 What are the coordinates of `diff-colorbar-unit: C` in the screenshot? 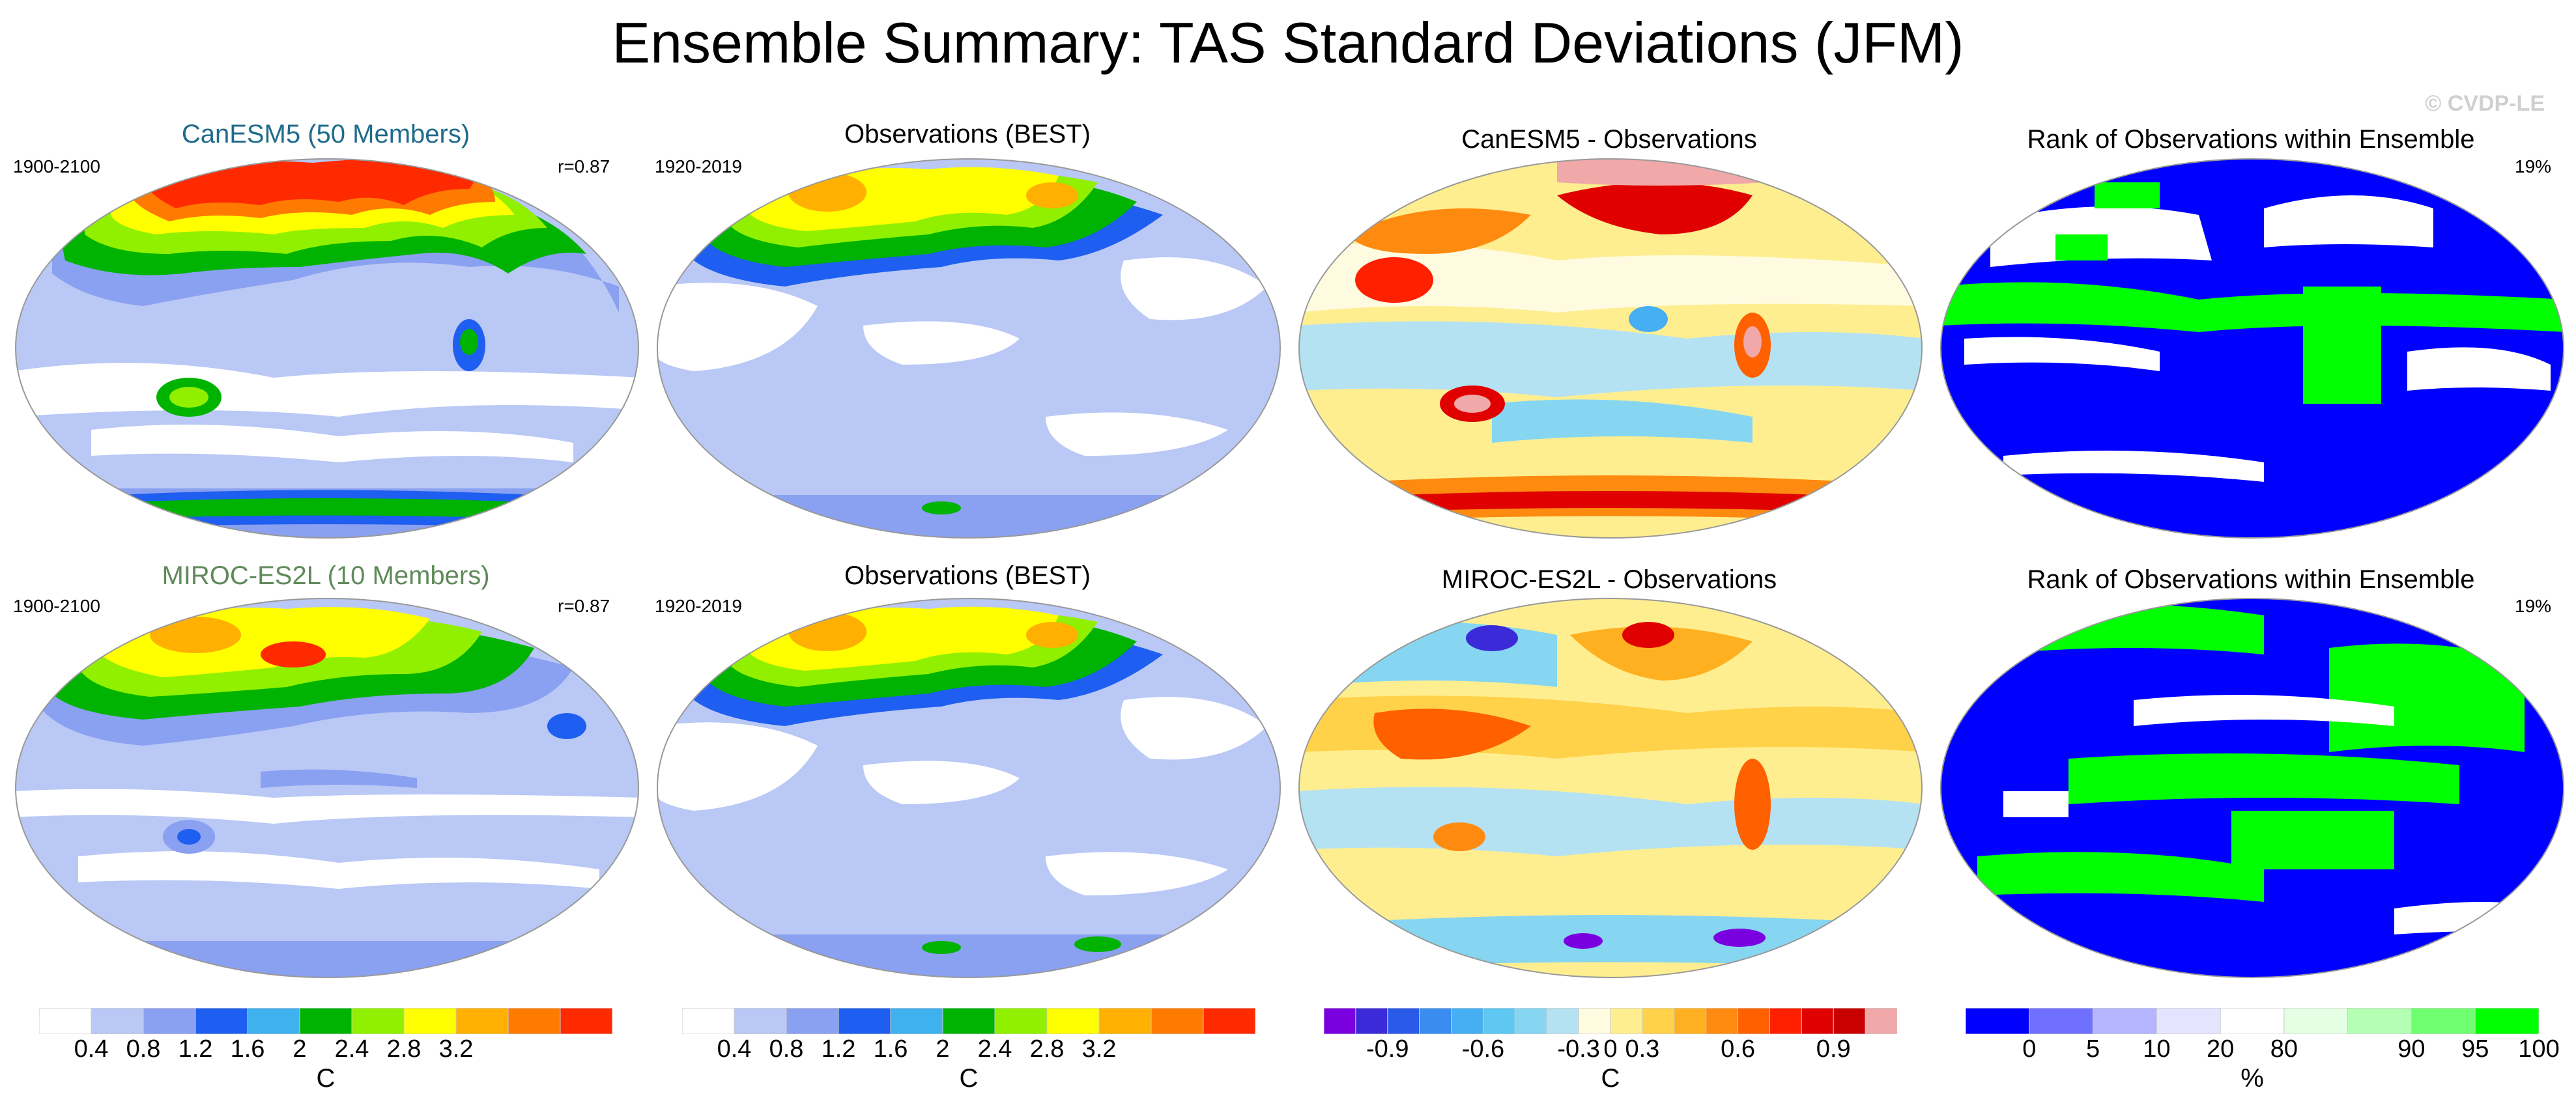 It's located at (1610, 1078).